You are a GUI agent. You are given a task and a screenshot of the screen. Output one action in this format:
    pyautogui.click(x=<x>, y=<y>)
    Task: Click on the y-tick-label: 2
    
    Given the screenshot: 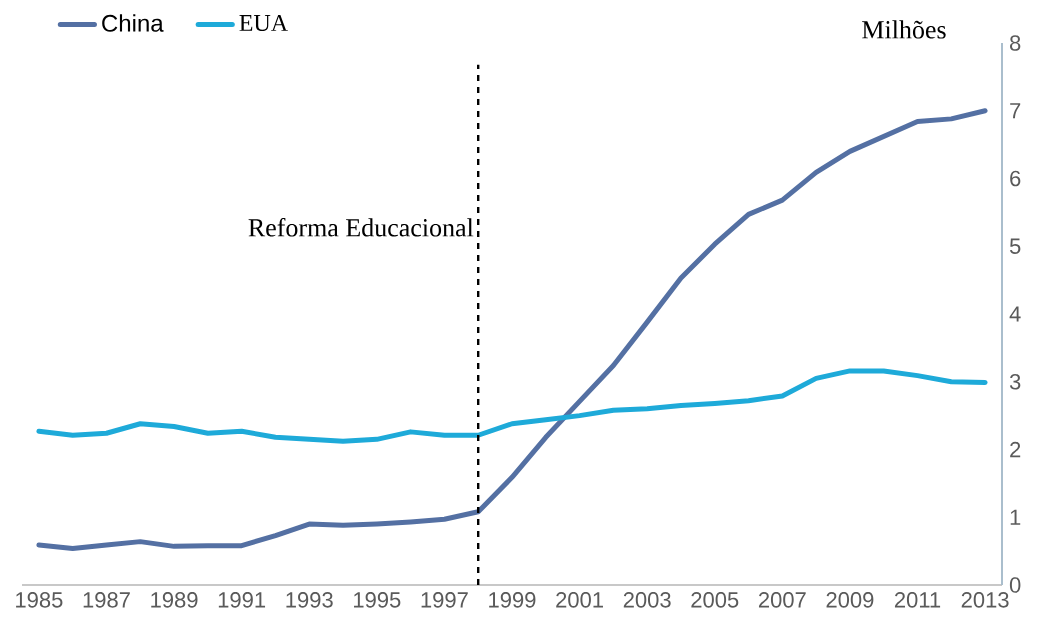 What is the action you would take?
    pyautogui.click(x=1015, y=449)
    